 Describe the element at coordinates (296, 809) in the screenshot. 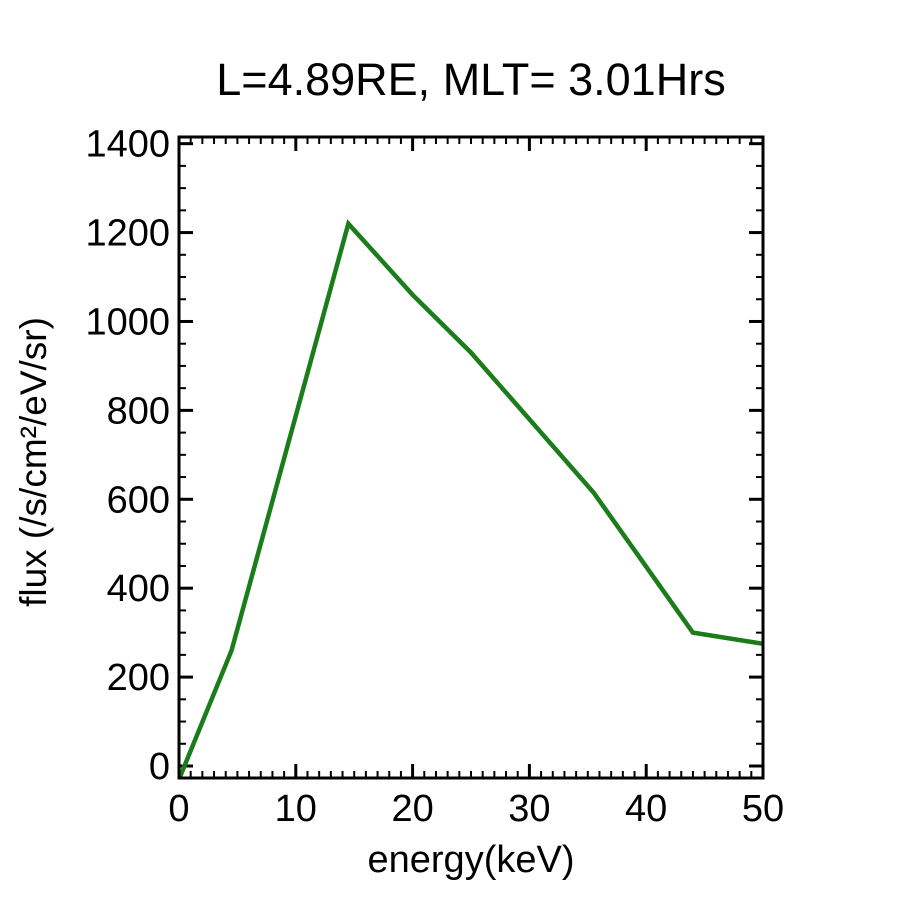

I see `x-tick-label: 10` at that location.